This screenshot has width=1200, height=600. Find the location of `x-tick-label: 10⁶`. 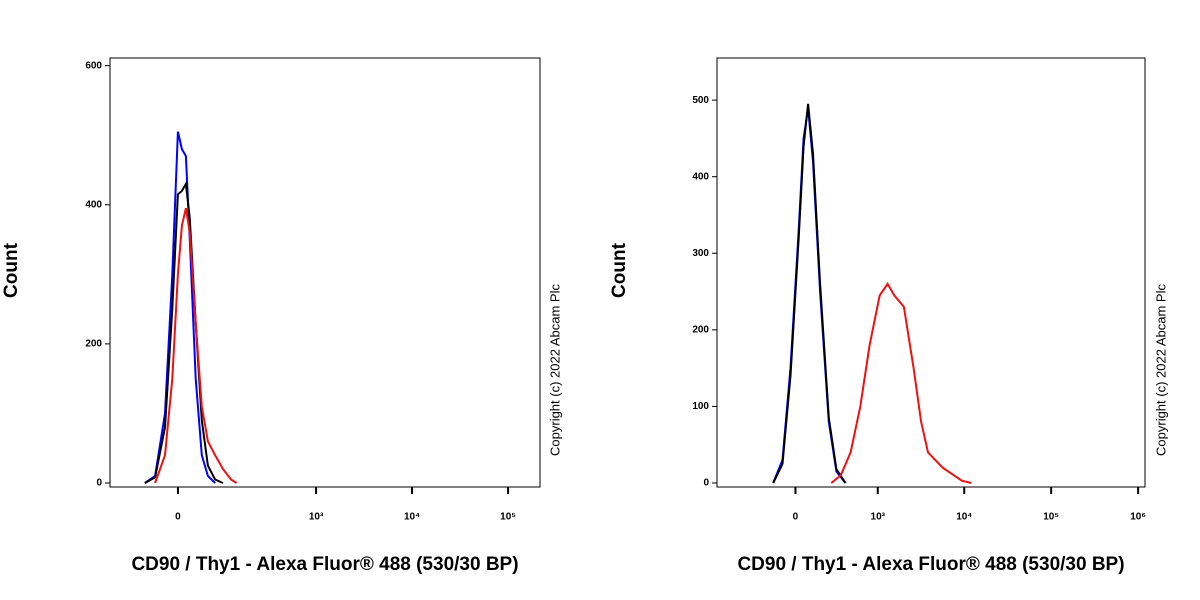

x-tick-label: 10⁶ is located at coordinates (1138, 517).